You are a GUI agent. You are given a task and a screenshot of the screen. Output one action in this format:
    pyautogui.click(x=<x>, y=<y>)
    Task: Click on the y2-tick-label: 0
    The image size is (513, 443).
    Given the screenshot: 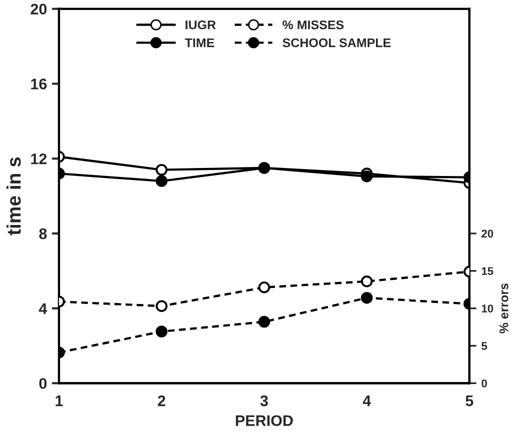 What is the action you would take?
    pyautogui.click(x=484, y=383)
    